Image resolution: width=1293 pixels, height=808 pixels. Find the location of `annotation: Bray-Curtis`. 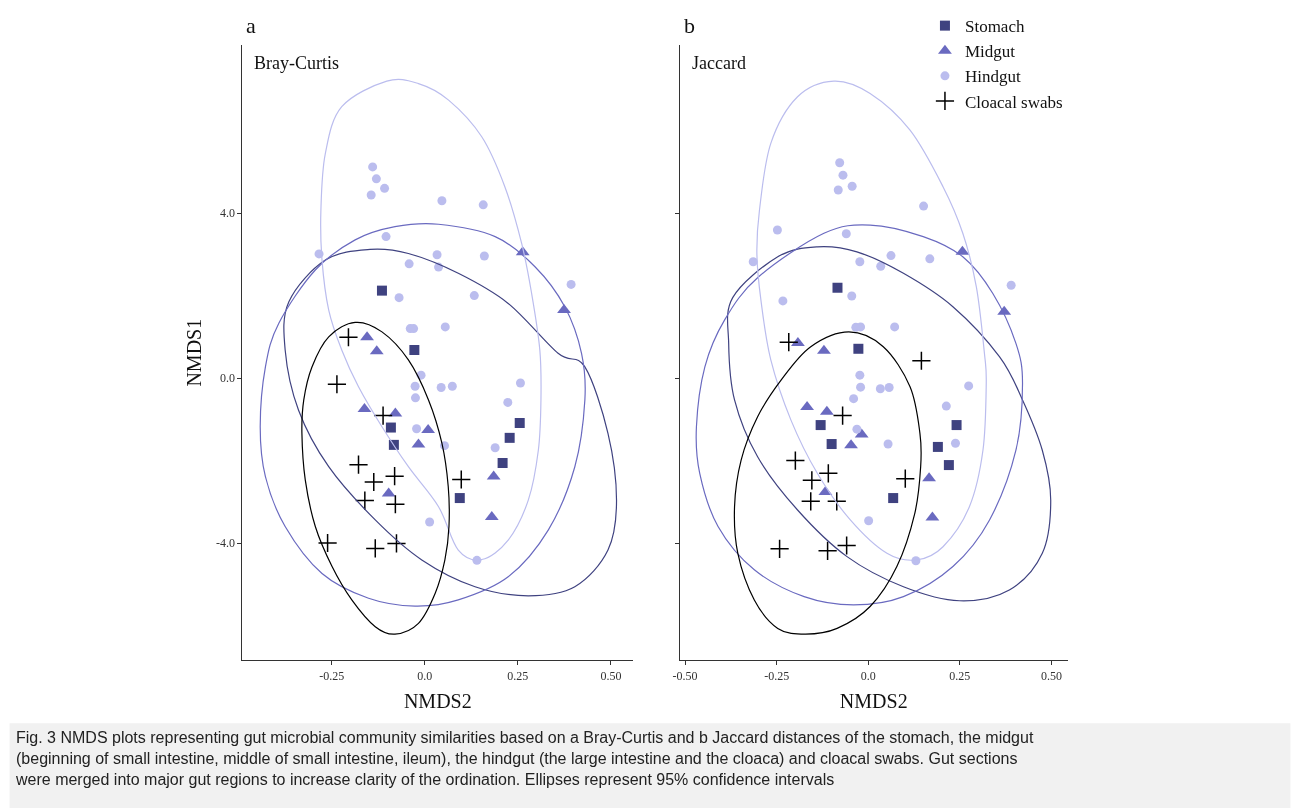

annotation: Bray-Curtis is located at coordinates (296, 63).